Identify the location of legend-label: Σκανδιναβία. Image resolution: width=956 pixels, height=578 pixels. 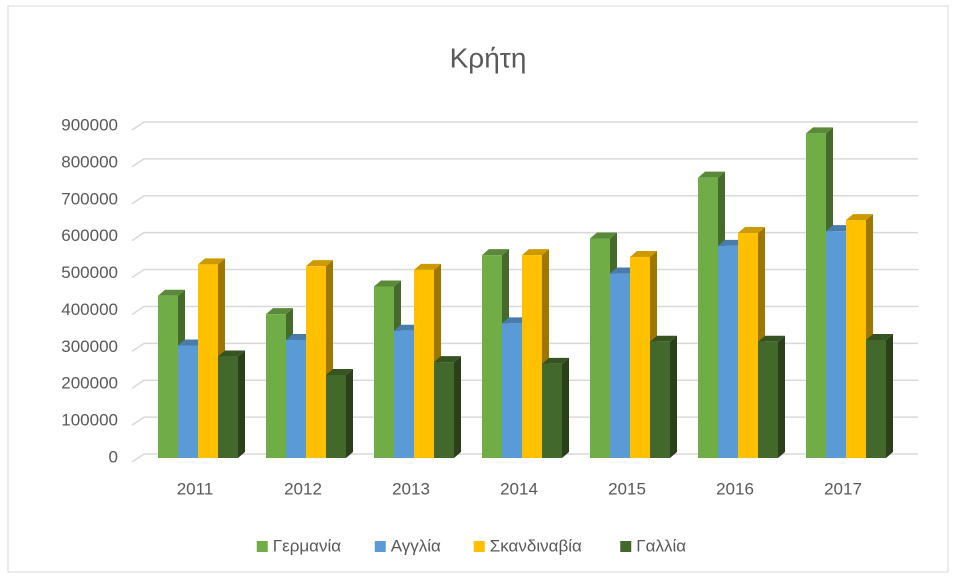
(536, 545).